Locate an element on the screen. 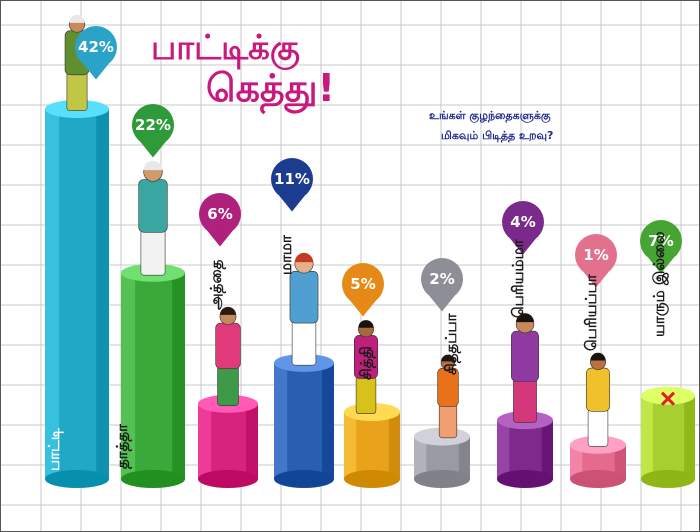 This screenshot has width=700, height=532. data-label: 5% is located at coordinates (362, 284).